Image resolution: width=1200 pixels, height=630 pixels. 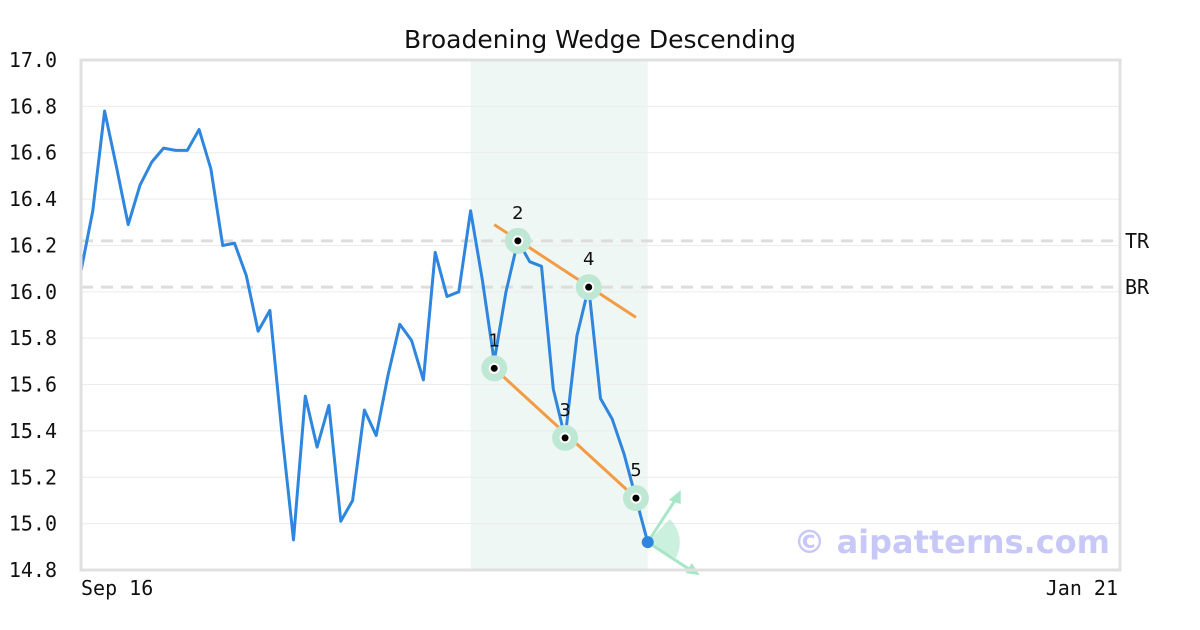 I want to click on y-tick-label: 16.4, so click(x=33, y=199).